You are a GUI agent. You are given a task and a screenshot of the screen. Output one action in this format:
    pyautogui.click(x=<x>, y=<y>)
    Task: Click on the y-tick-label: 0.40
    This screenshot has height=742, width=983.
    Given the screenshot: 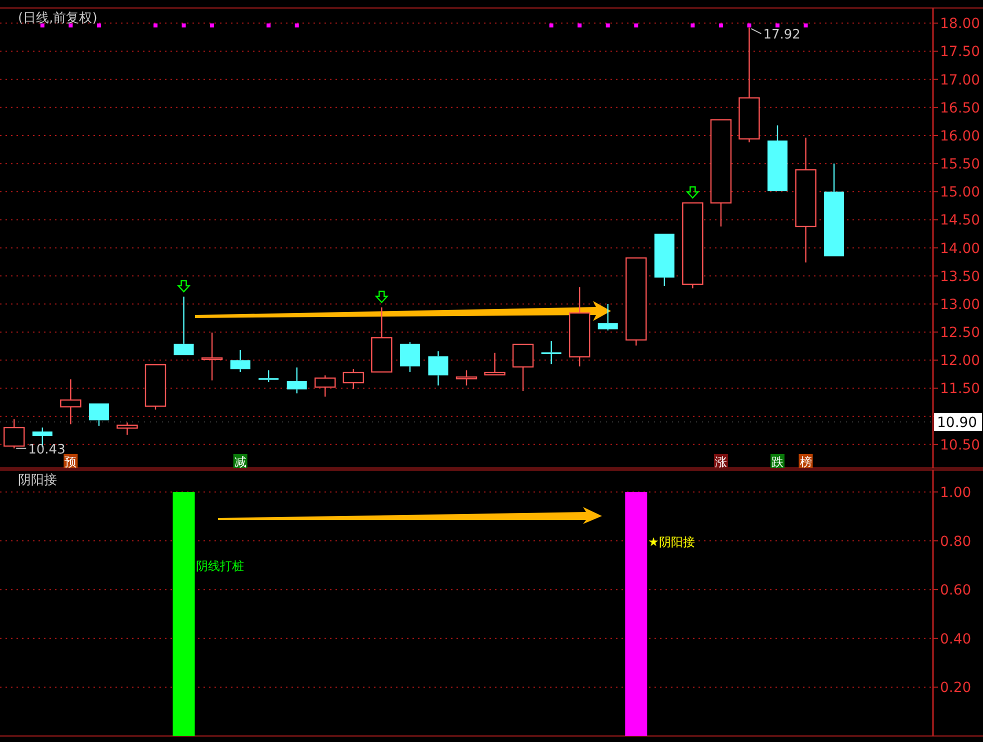 What is the action you would take?
    pyautogui.click(x=956, y=639)
    